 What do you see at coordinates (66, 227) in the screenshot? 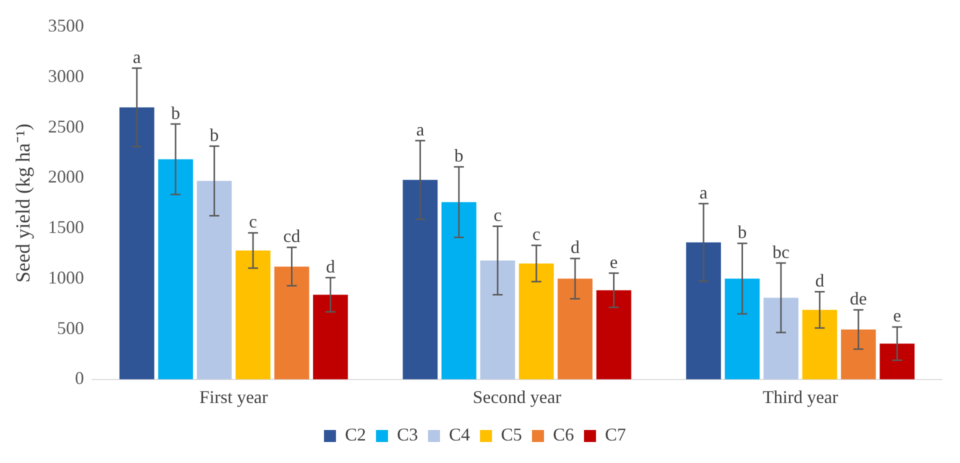
I see `y-tick-label: 1500` at bounding box center [66, 227].